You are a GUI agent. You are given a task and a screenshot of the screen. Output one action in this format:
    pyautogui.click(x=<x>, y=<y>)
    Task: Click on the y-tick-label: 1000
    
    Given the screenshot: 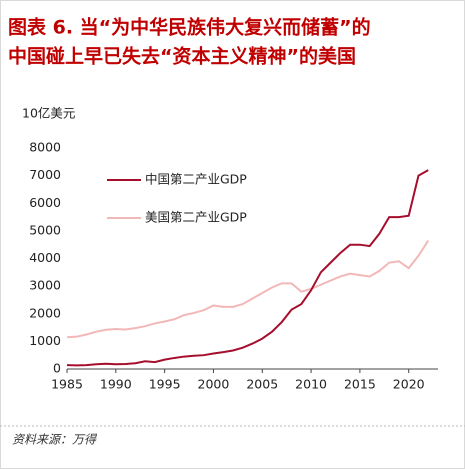 What is the action you would take?
    pyautogui.click(x=45, y=340)
    